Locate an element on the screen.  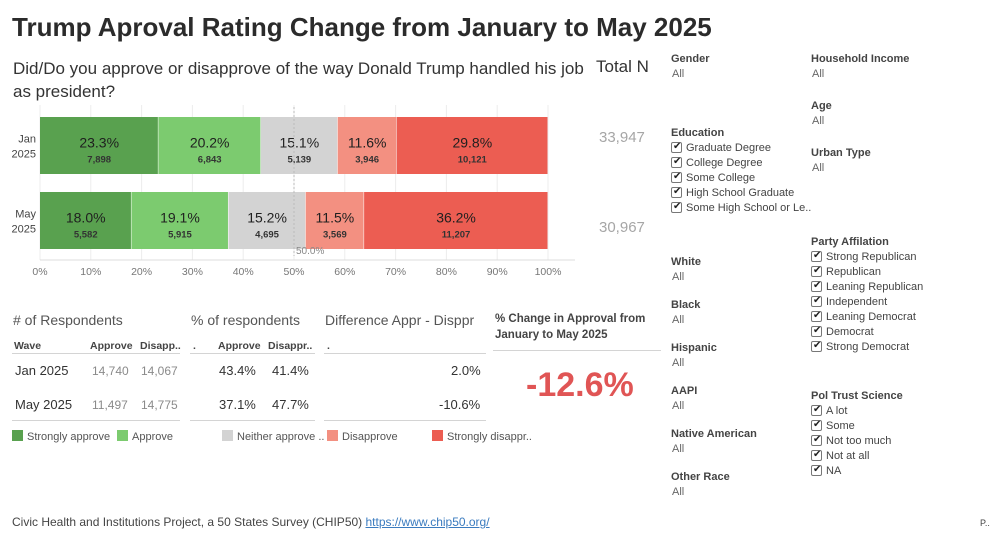
percent-table-title: % of respondents is located at coordinates (245, 320).